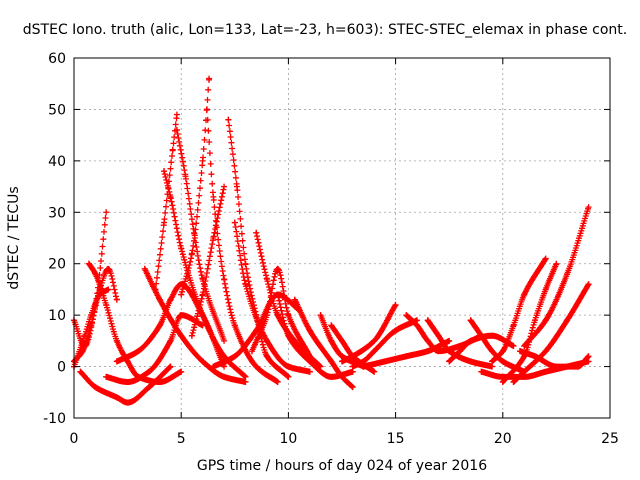 This screenshot has height=480, width=640. I want to click on series-markers, so click(205, 274).